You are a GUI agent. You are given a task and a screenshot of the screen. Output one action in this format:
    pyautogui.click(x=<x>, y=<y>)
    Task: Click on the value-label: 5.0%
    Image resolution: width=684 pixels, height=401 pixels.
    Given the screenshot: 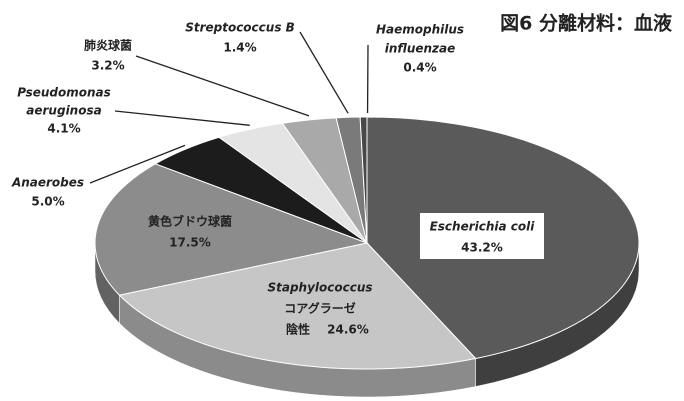 What is the action you would take?
    pyautogui.click(x=47, y=202)
    